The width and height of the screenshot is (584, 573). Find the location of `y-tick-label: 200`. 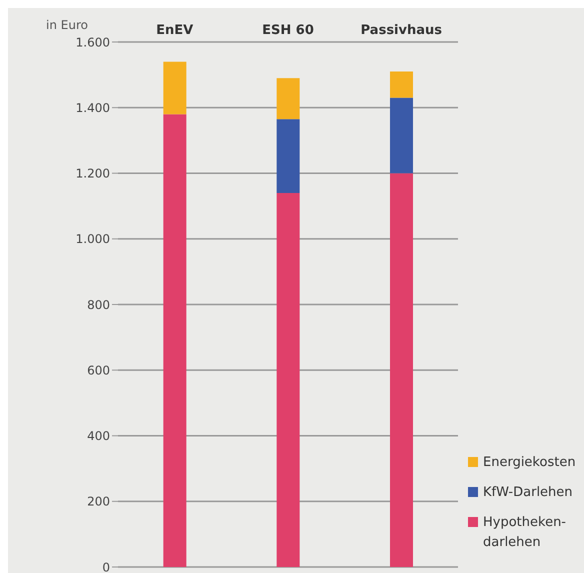

y-tick-label: 200 is located at coordinates (98, 501).